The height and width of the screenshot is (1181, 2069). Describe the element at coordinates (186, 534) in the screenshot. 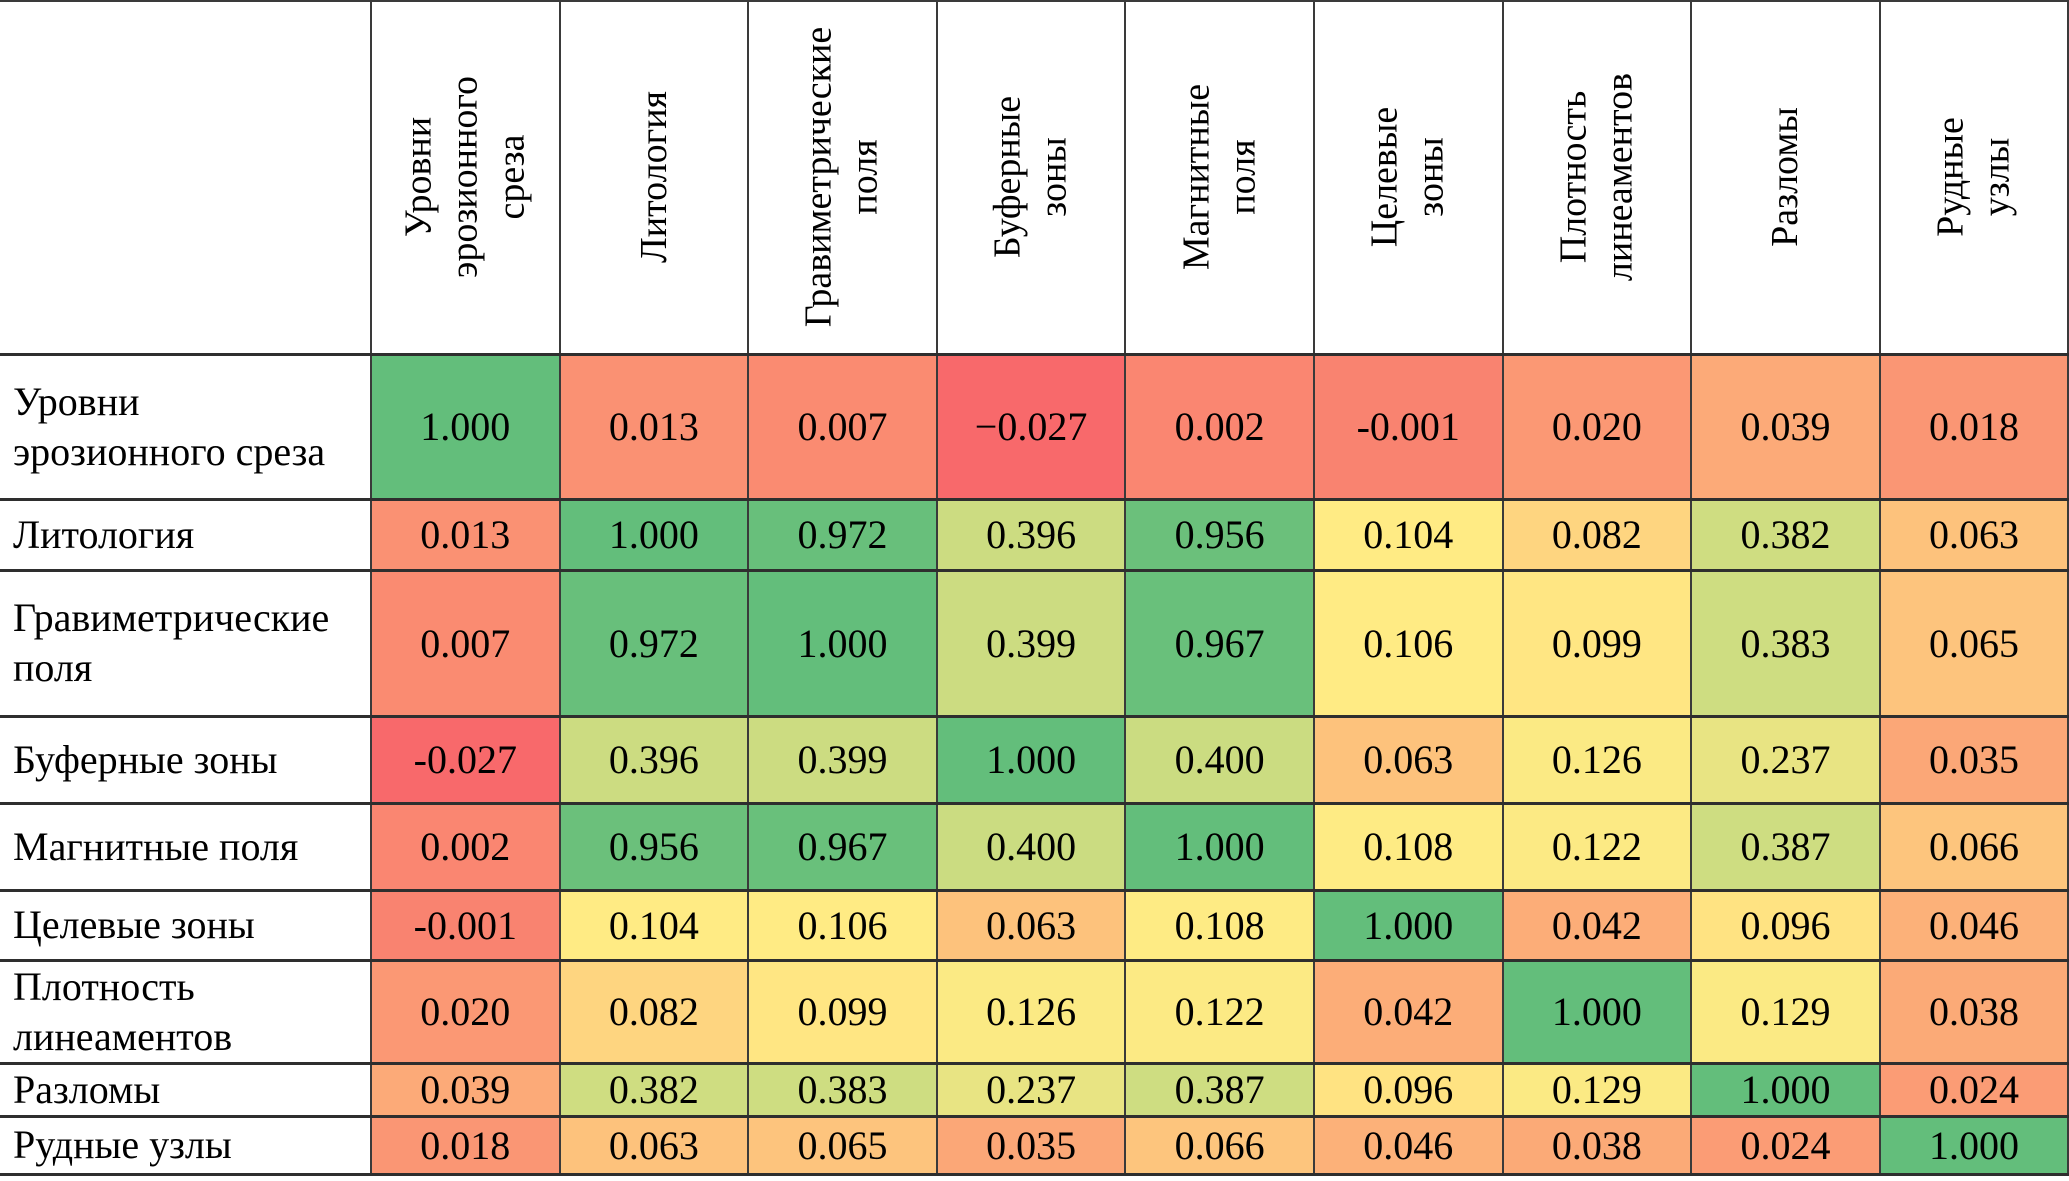

I see `row-header: Литология` at that location.